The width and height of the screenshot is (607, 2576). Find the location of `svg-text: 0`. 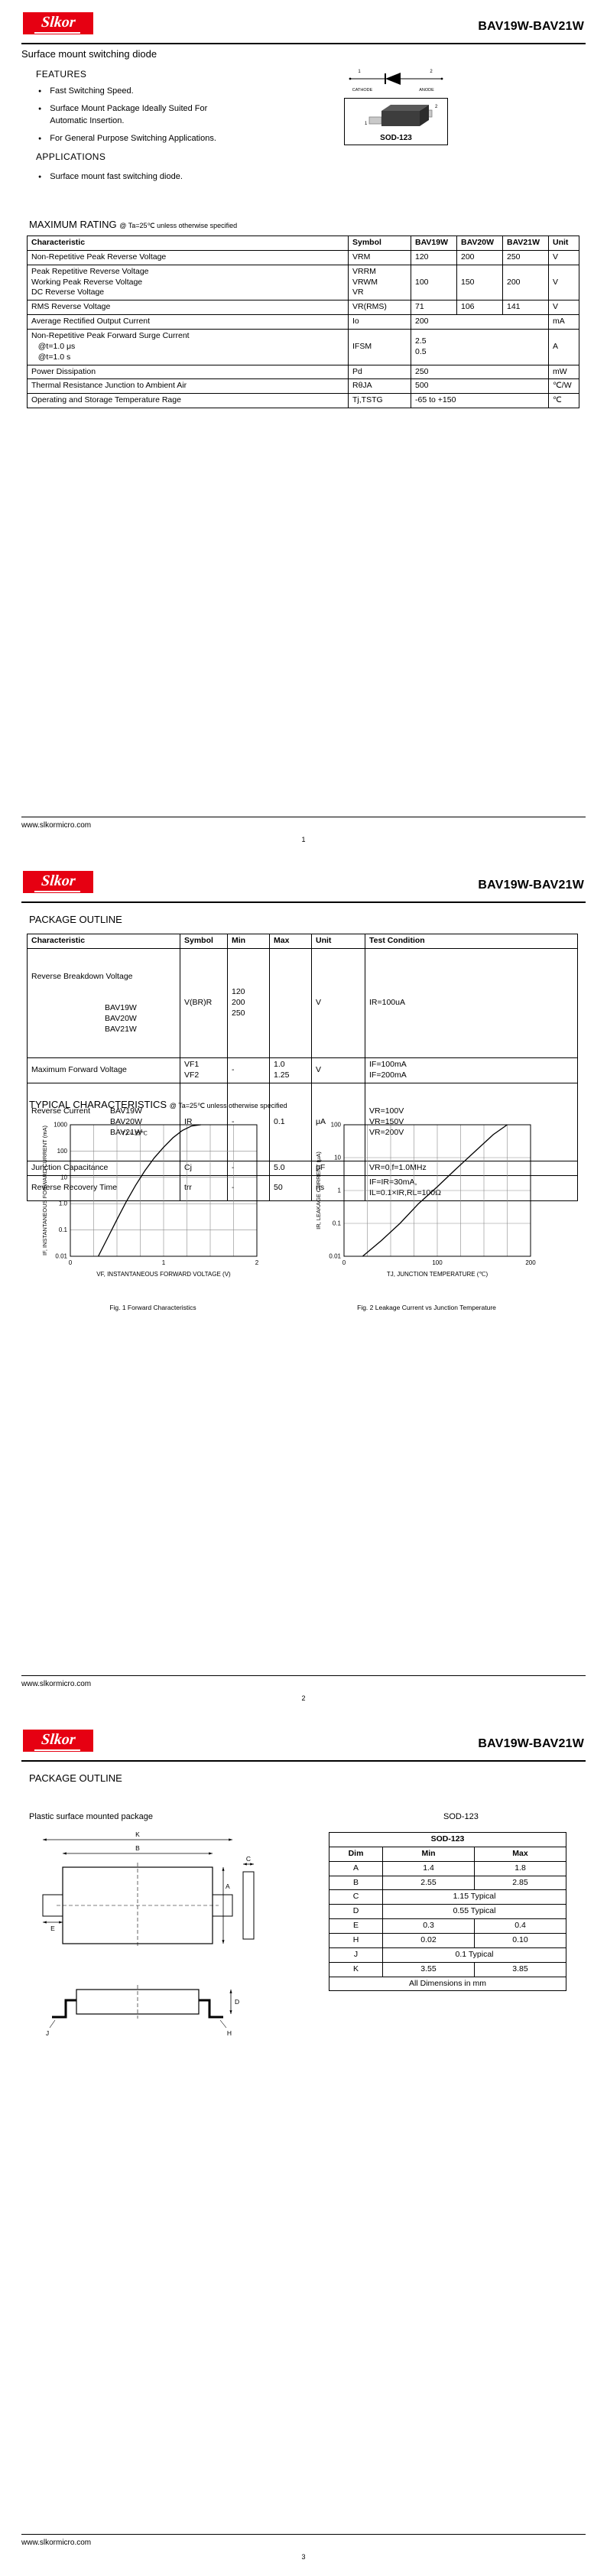

svg-text: 0 is located at coordinates (71, 1262).